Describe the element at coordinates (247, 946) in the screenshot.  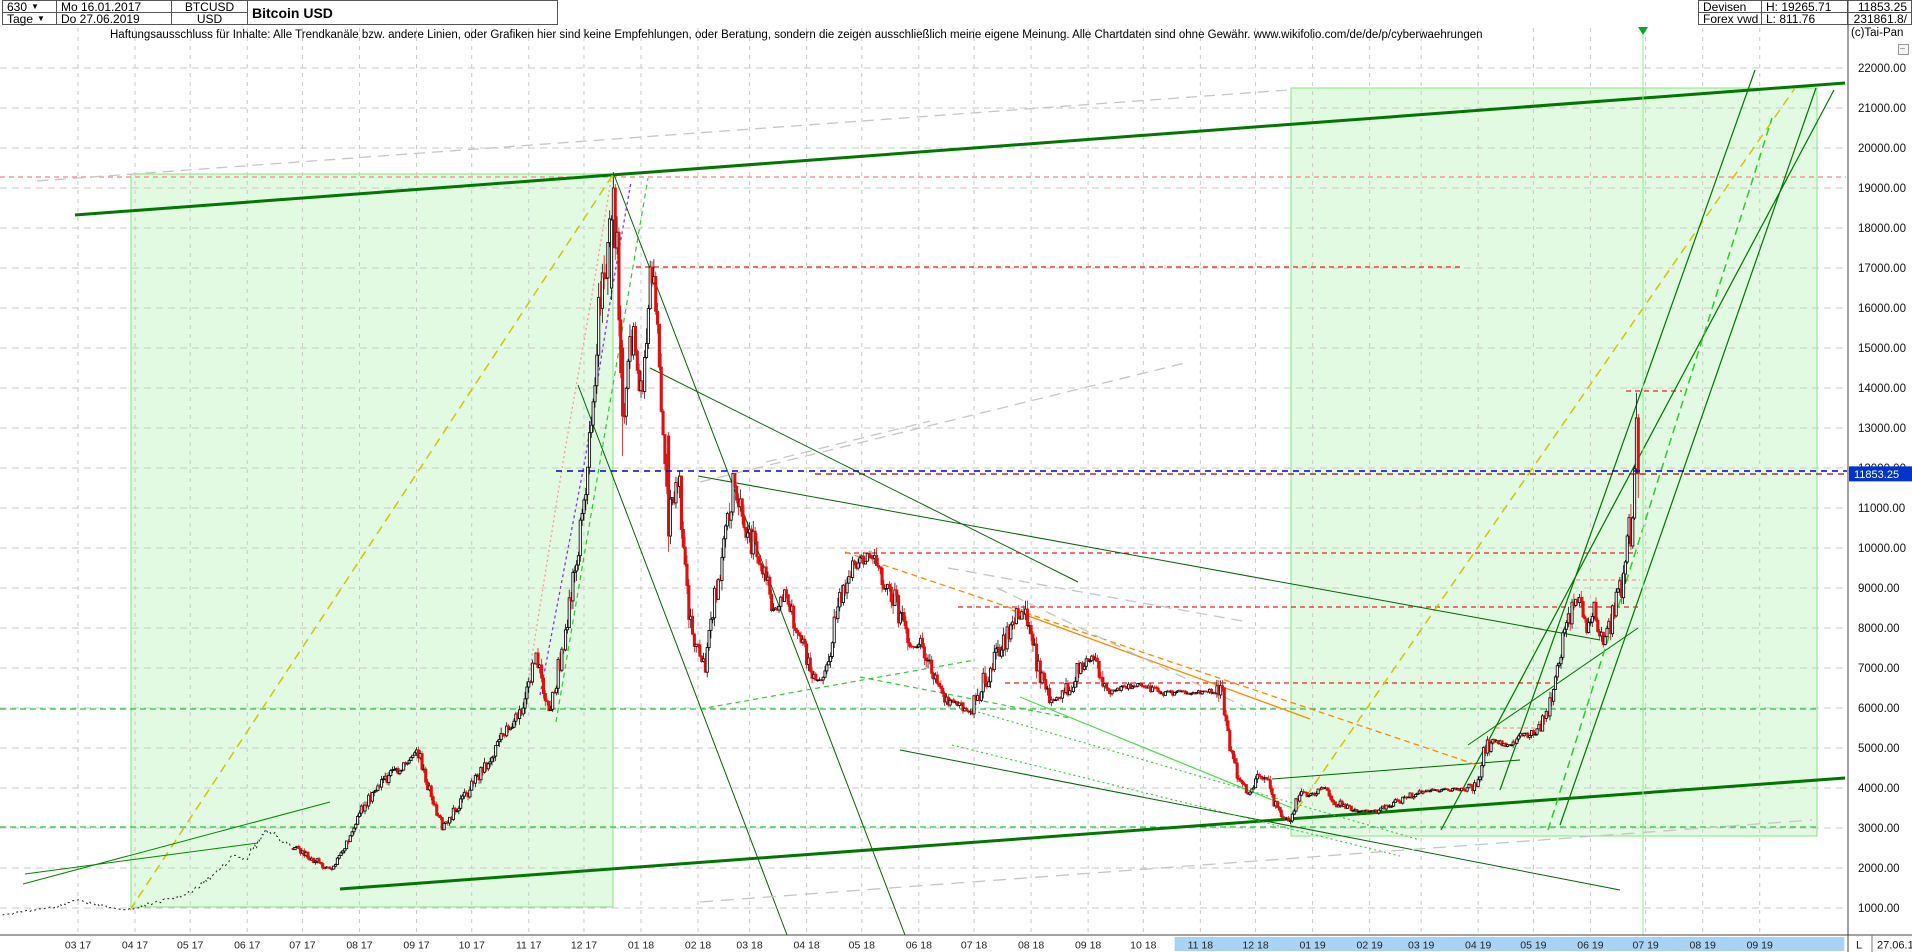
I see `x-tick-label: 06 17` at that location.